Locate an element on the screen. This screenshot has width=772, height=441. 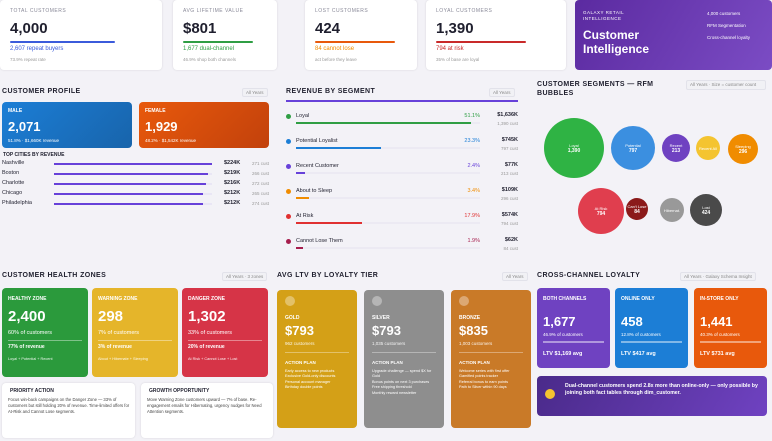
bubble-value: 1,390 is located at coordinates (574, 150).